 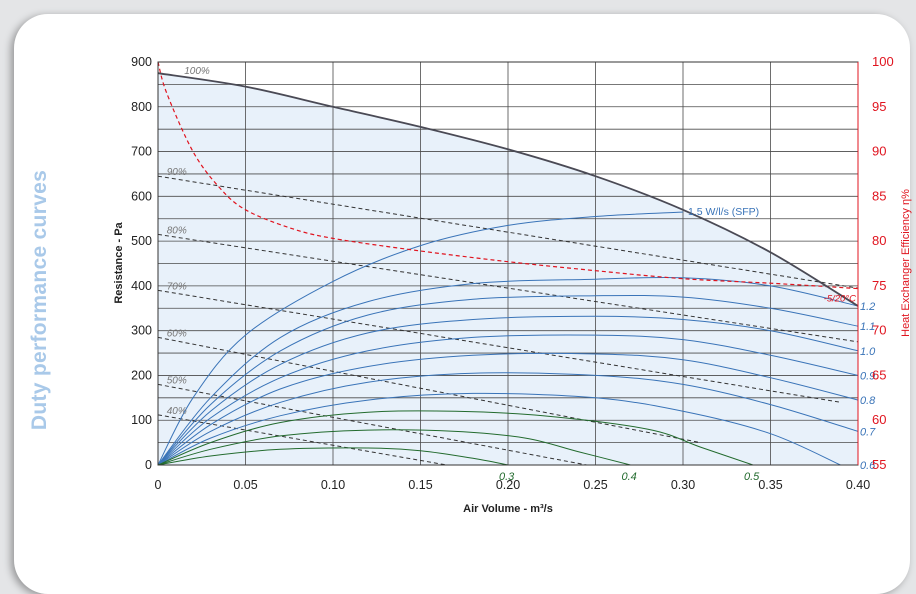 I want to click on y-tick-label: 600, so click(x=141, y=196).